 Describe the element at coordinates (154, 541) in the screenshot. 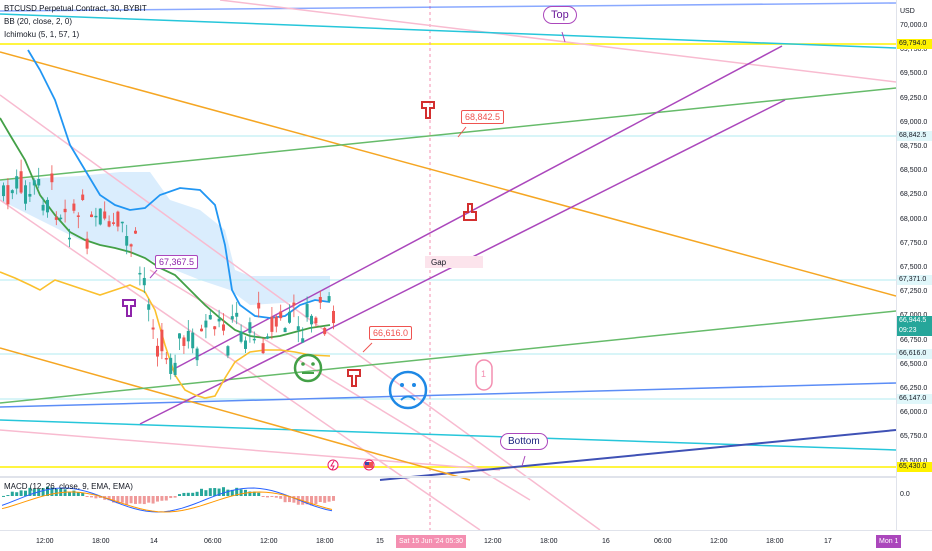

I see `time-tick-label: 14` at that location.